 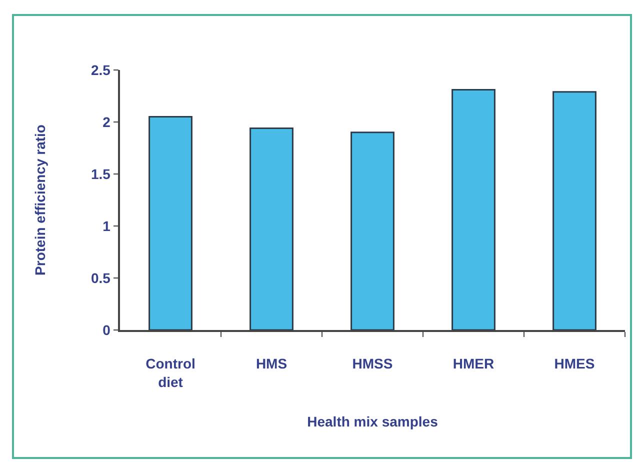 I want to click on x-tick-label: HMES, so click(x=574, y=364).